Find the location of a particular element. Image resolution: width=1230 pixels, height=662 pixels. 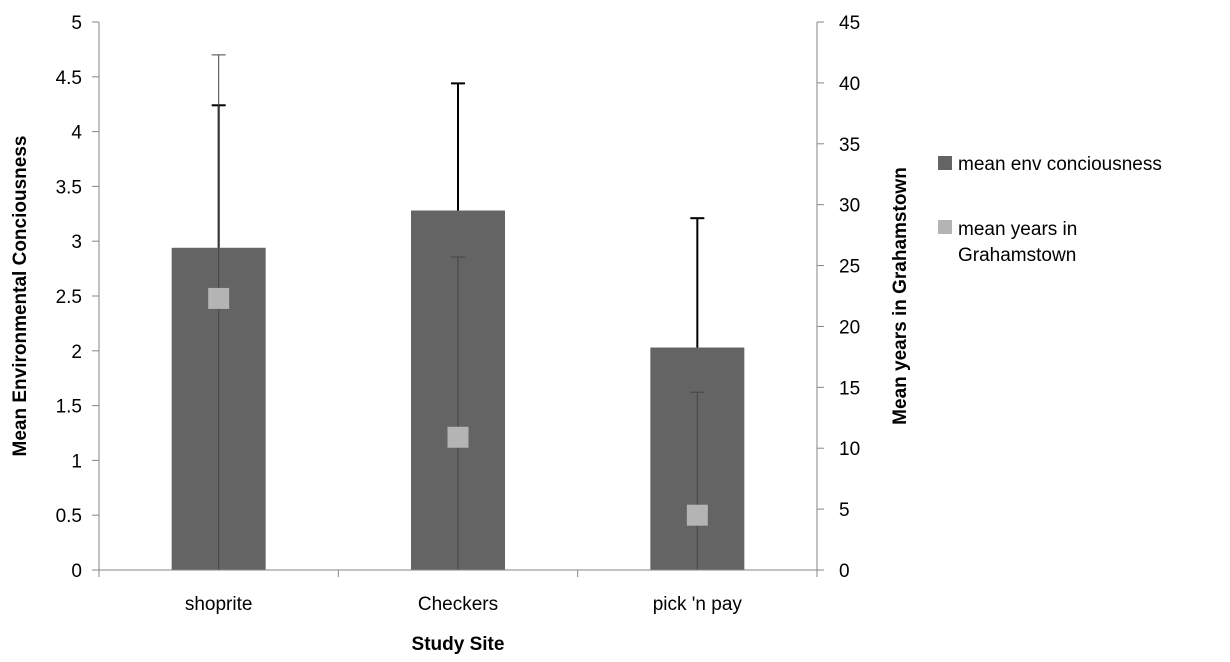

y-tick-label: 5 is located at coordinates (76, 23).